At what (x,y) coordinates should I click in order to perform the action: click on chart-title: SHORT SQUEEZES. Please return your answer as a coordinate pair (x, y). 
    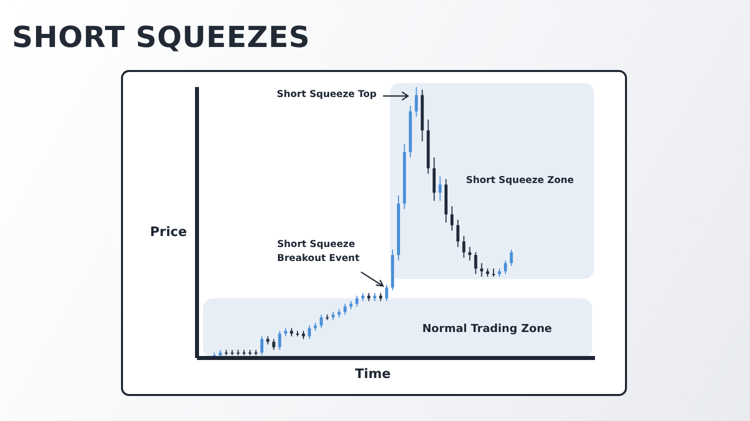
    Looking at the image, I should click on (161, 37).